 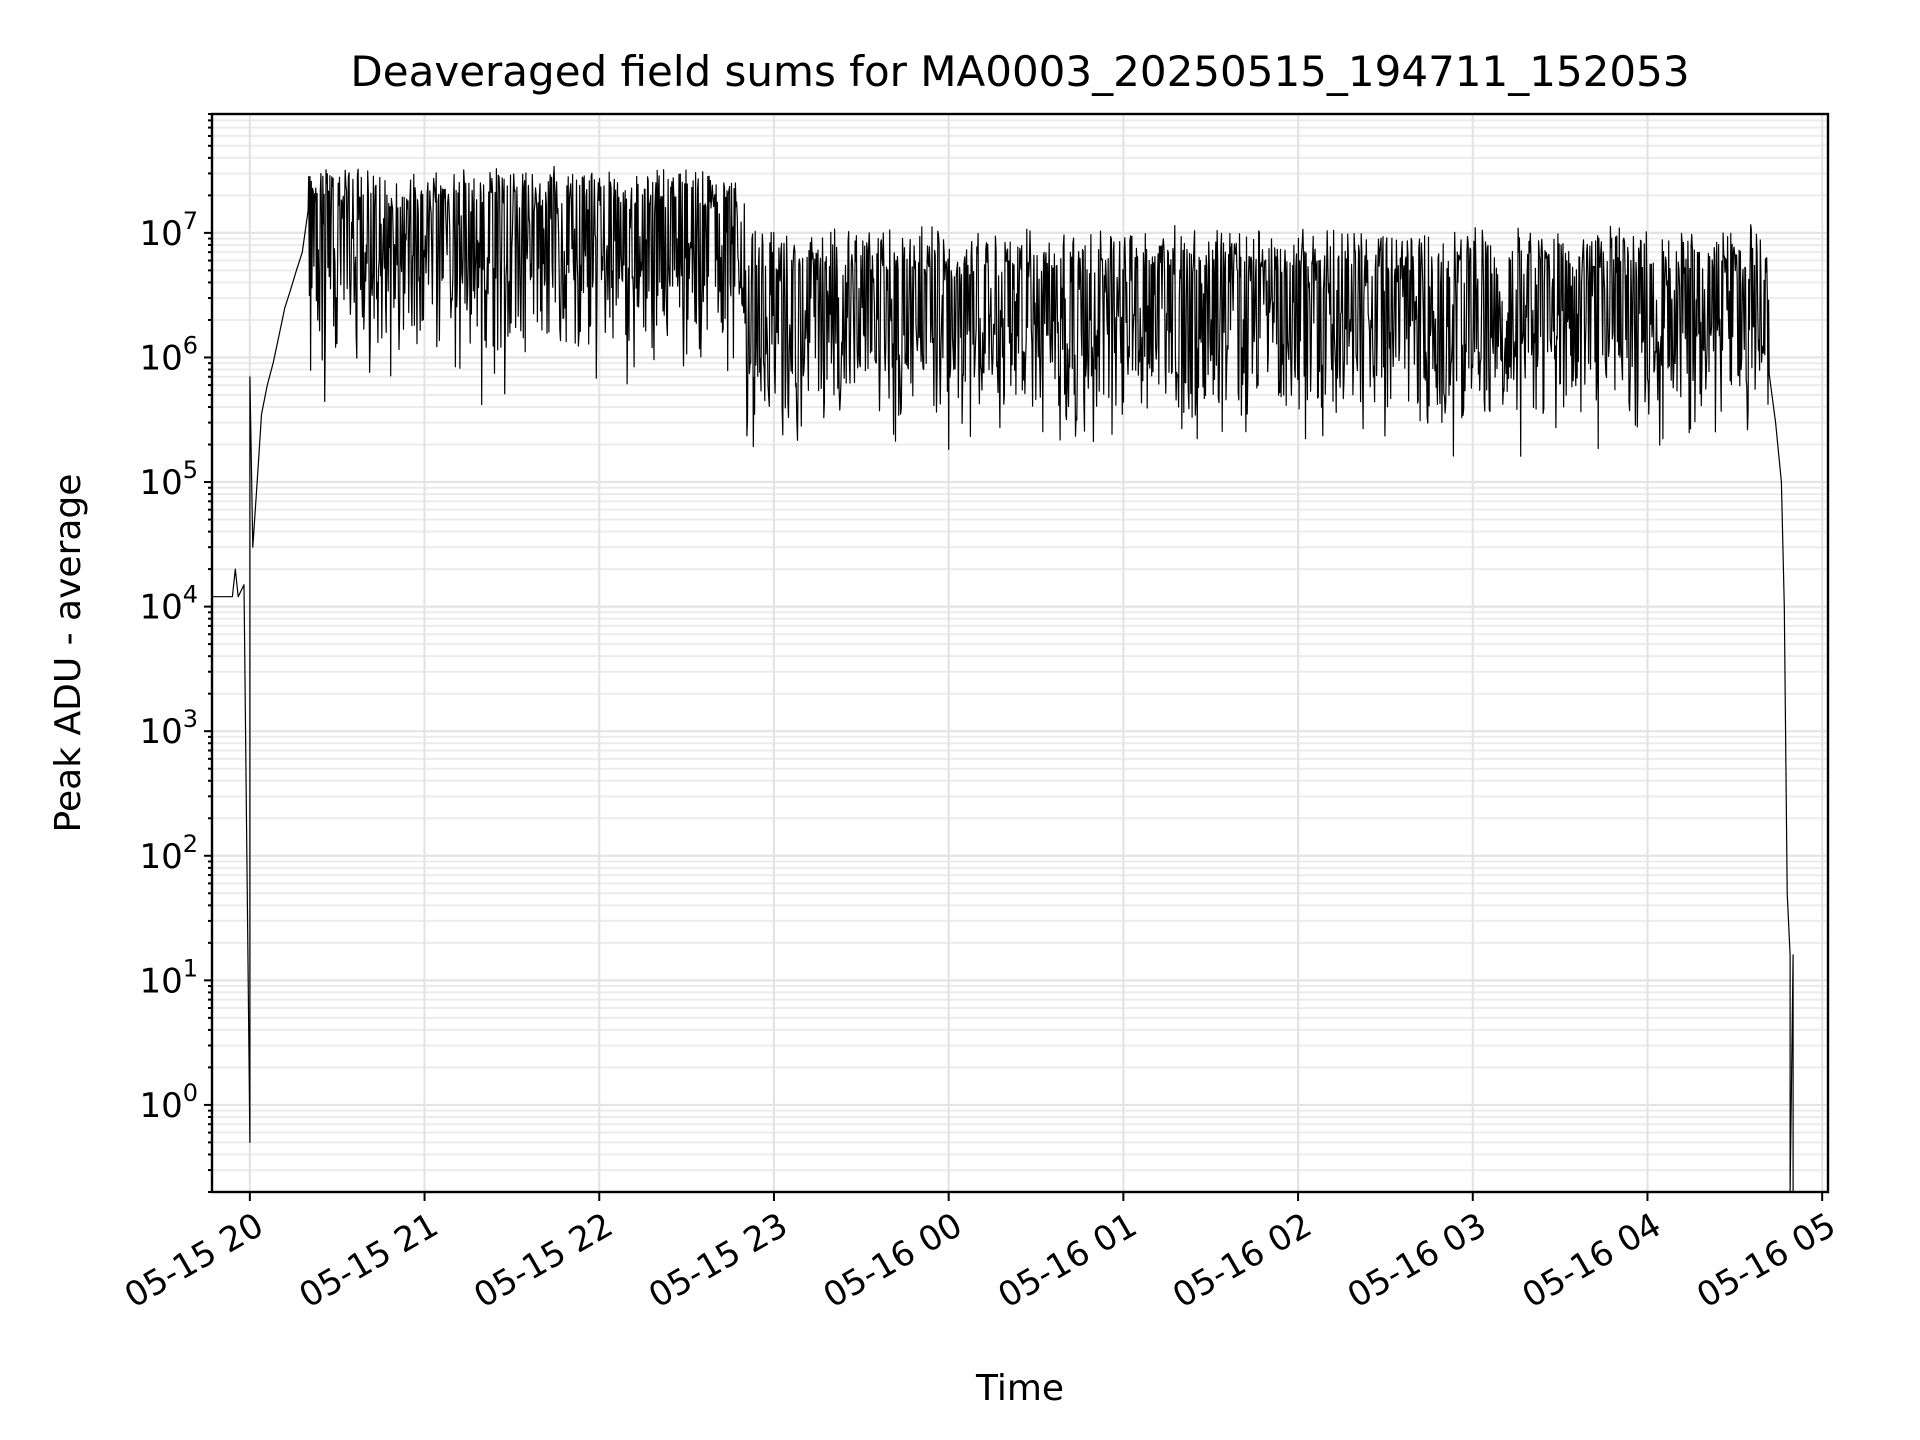 I want to click on y-tick-label: 10⁰, so click(x=168, y=1102).